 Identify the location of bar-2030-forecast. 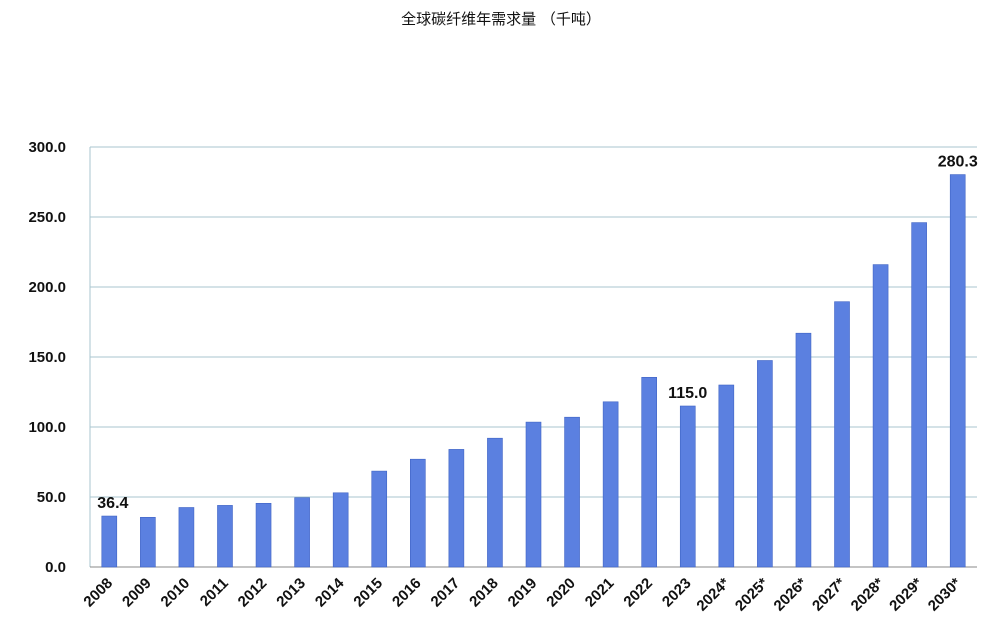
(957, 371).